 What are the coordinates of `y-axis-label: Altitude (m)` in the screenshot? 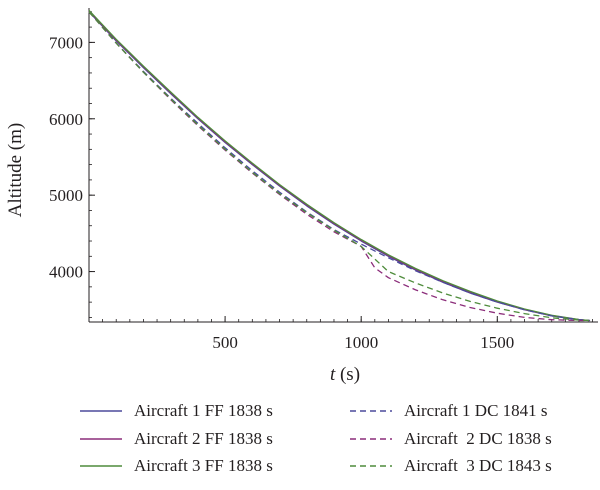 It's located at (15, 170).